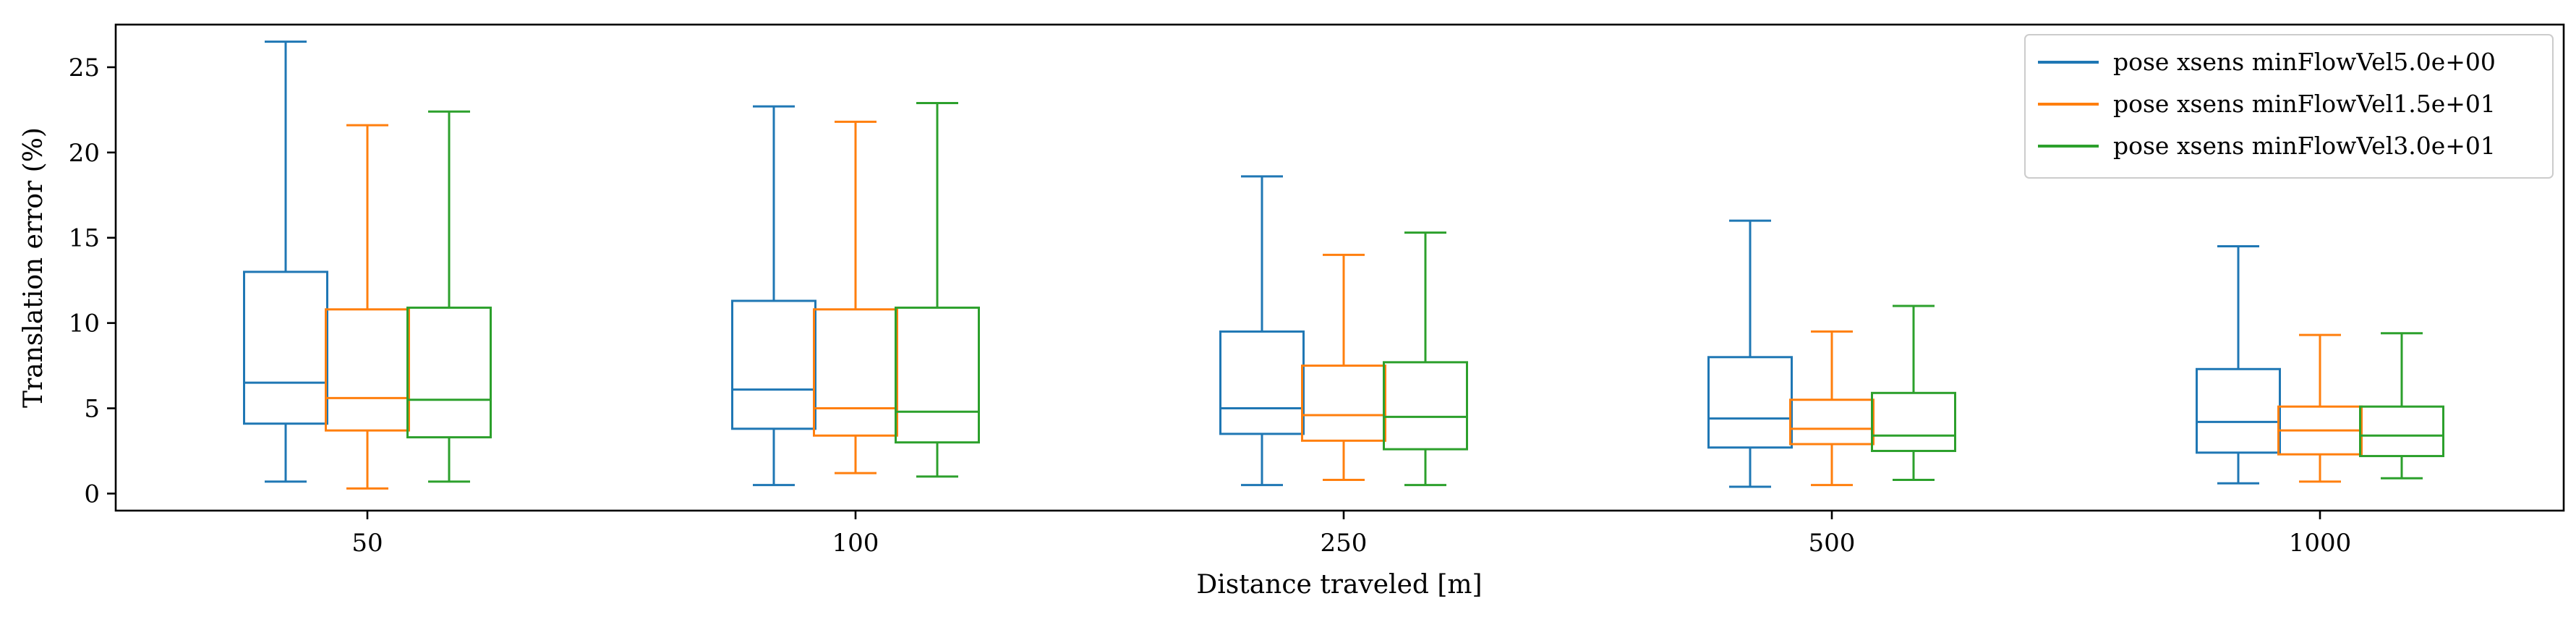  Describe the element at coordinates (855, 543) in the screenshot. I see `x-tick-label: 100` at that location.